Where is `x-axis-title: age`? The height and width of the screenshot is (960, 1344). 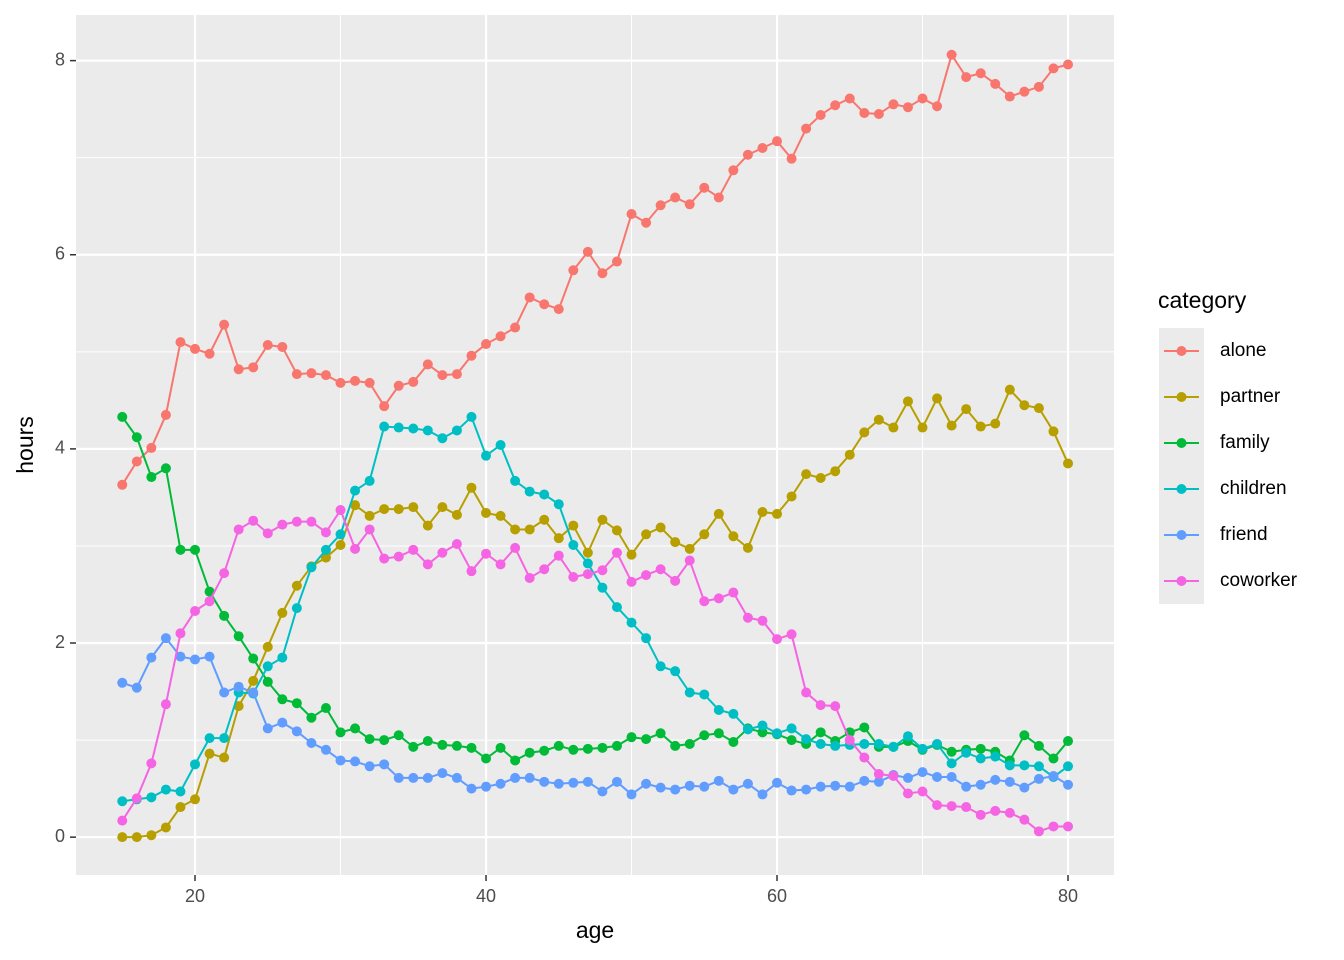 x-axis-title: age is located at coordinates (595, 930).